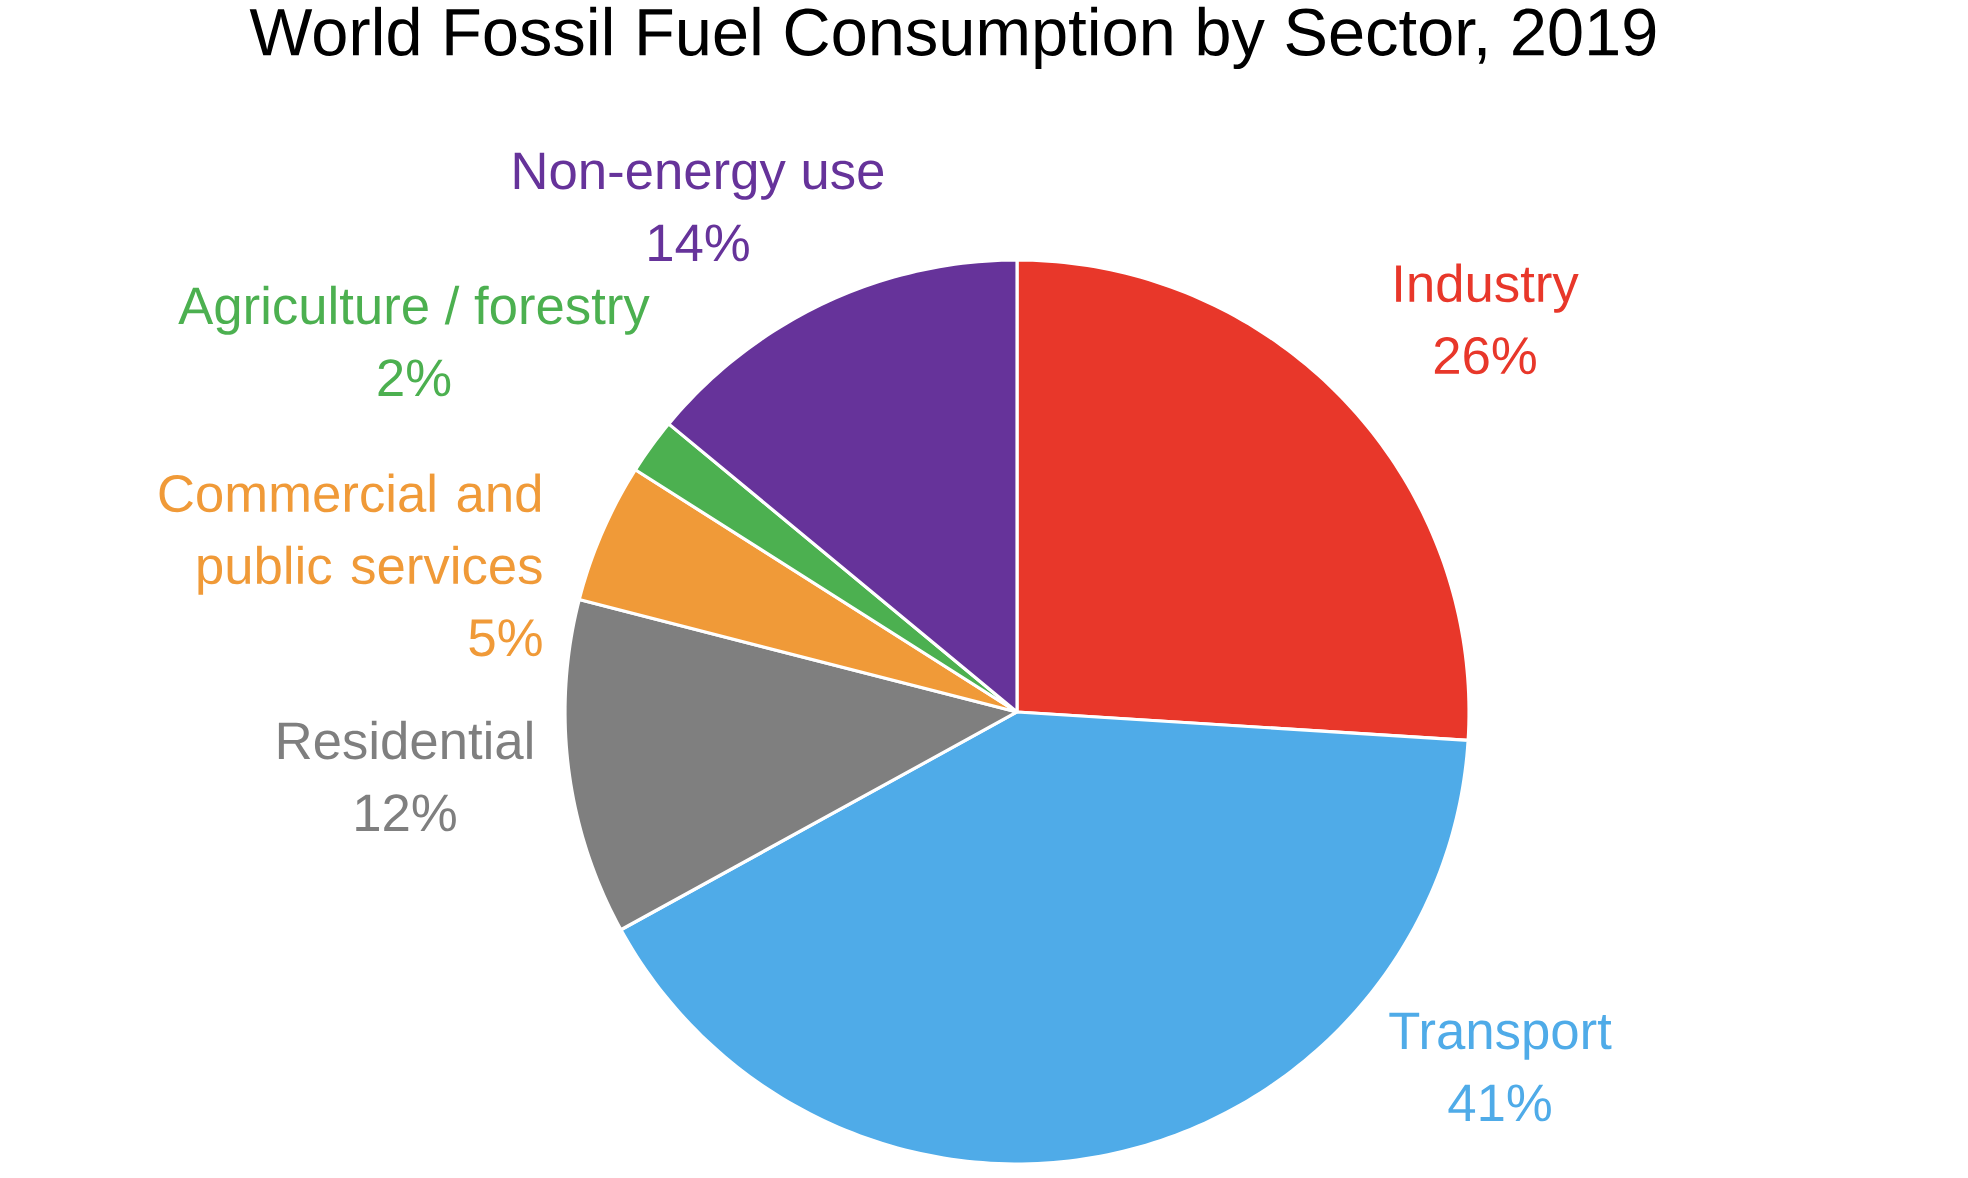  I want to click on data-label: 5%, so click(505, 638).